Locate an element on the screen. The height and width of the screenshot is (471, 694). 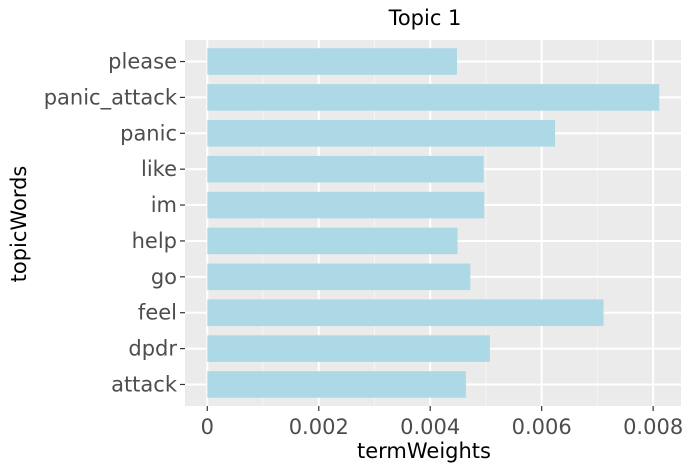
y-tick-label: dpdr is located at coordinates (152, 349).